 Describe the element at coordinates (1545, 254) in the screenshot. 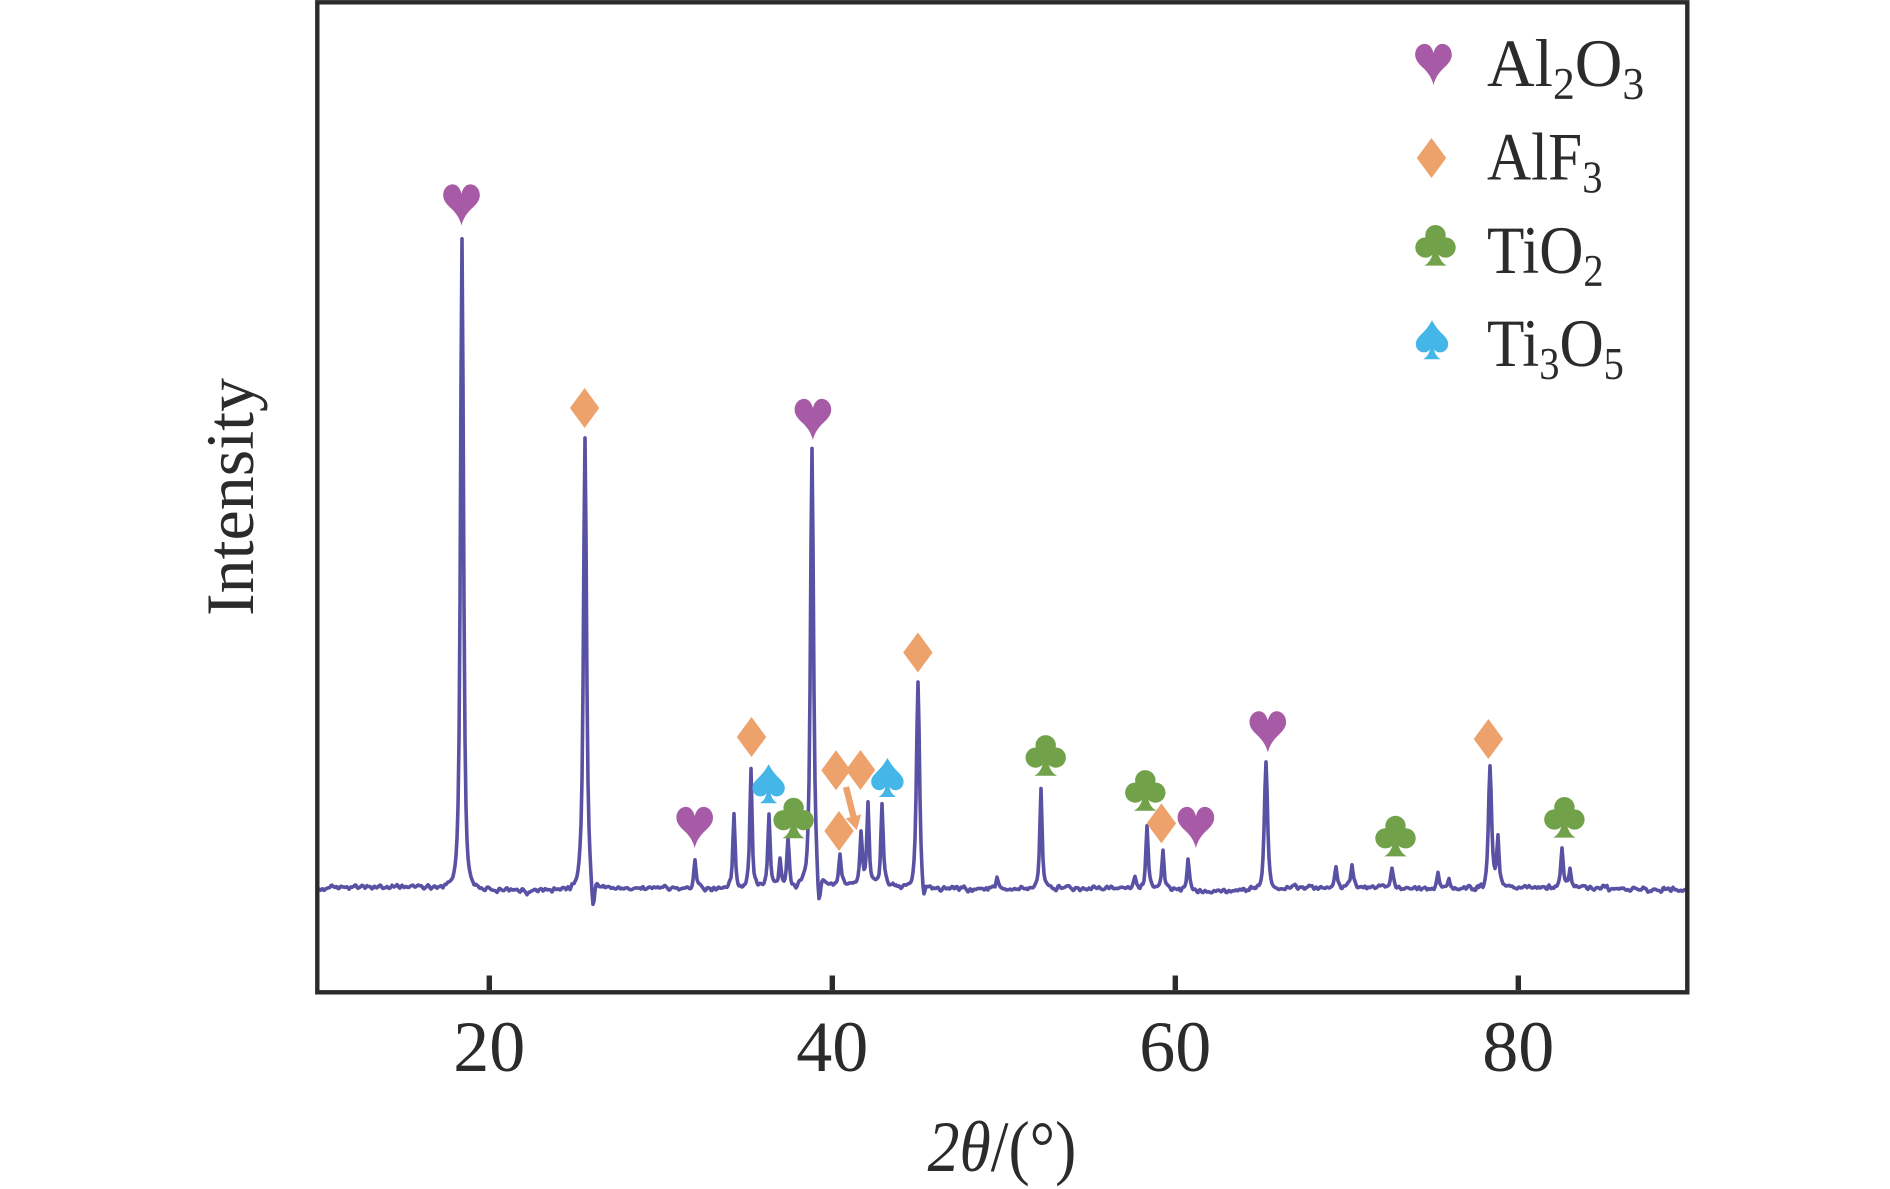

I see `svg-text: TiO2​` at that location.